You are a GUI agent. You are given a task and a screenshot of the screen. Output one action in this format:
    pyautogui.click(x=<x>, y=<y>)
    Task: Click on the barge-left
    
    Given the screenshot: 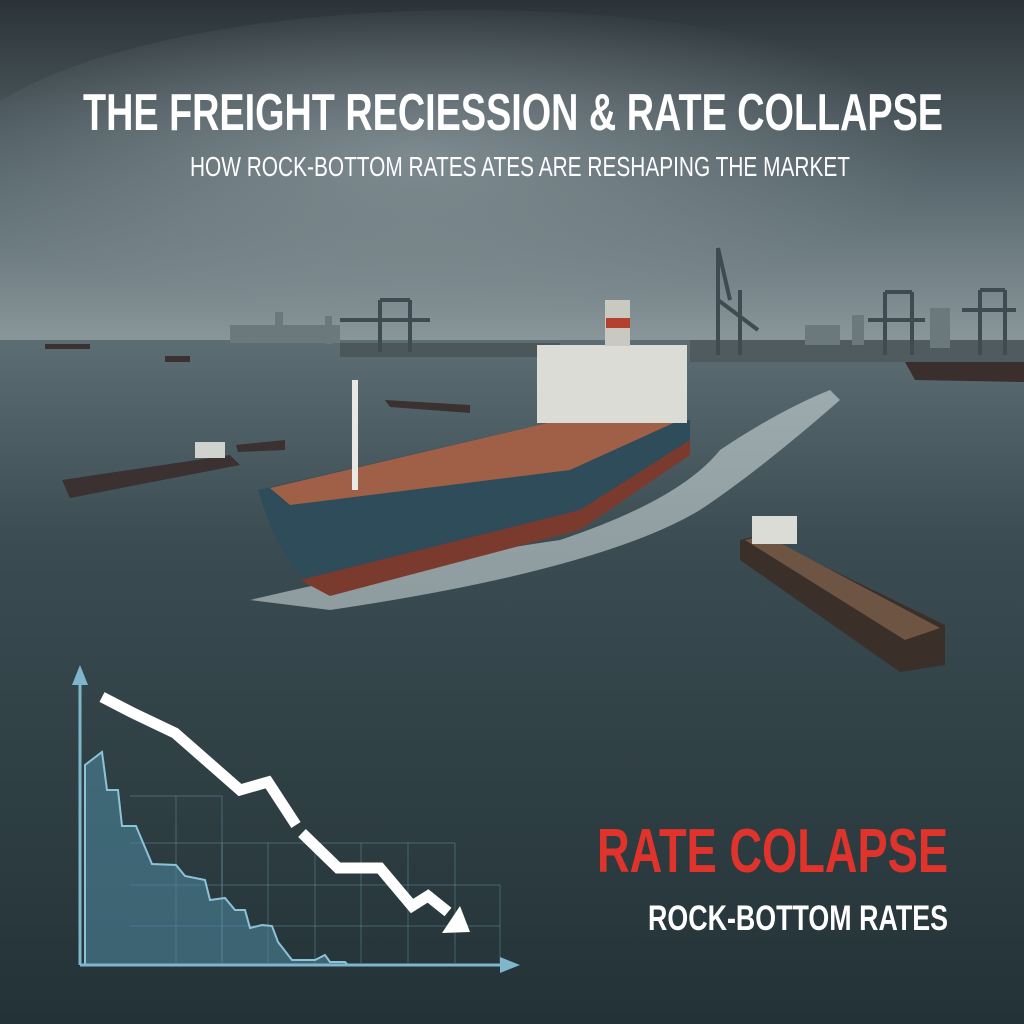 What is the action you would take?
    pyautogui.click(x=534, y=421)
    